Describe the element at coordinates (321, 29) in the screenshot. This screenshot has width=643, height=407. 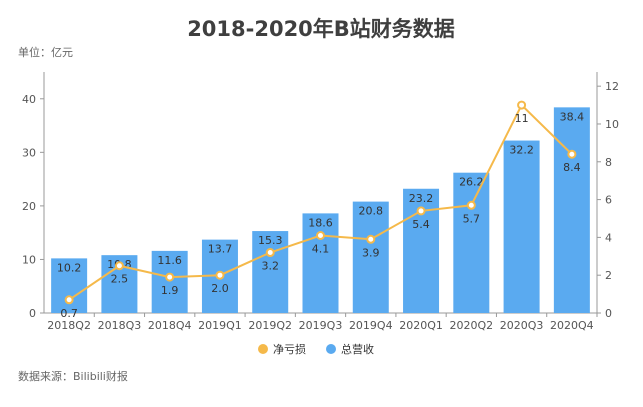
I see `chart-title: 2018-2020年B站财务数据` at that location.